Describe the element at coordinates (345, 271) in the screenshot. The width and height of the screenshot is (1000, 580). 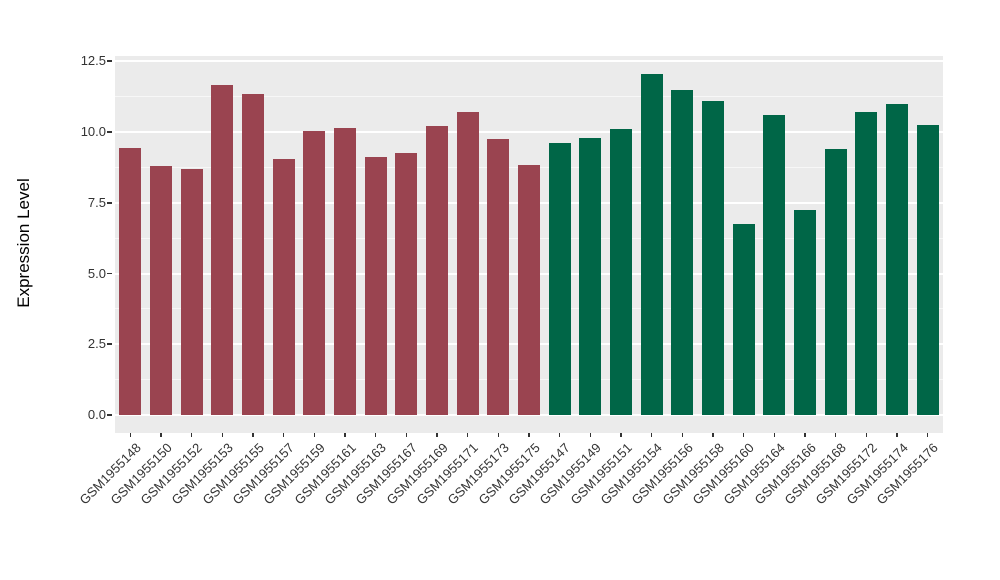
I see `bar-GSM1955161` at that location.